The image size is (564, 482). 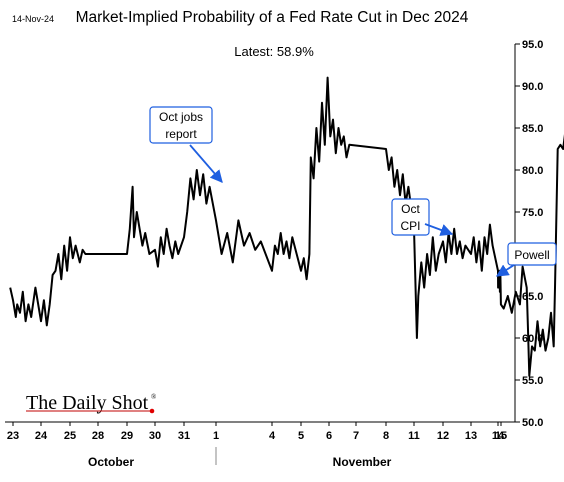 I want to click on x-tick-label: 24, so click(x=41, y=436).